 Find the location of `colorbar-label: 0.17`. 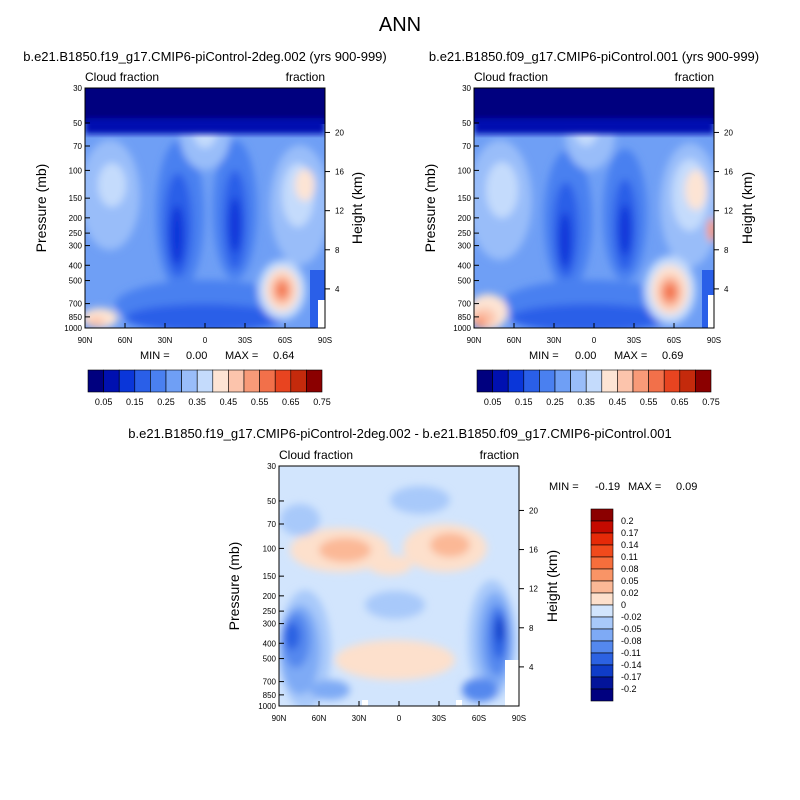

colorbar-label: 0.17 is located at coordinates (630, 533).